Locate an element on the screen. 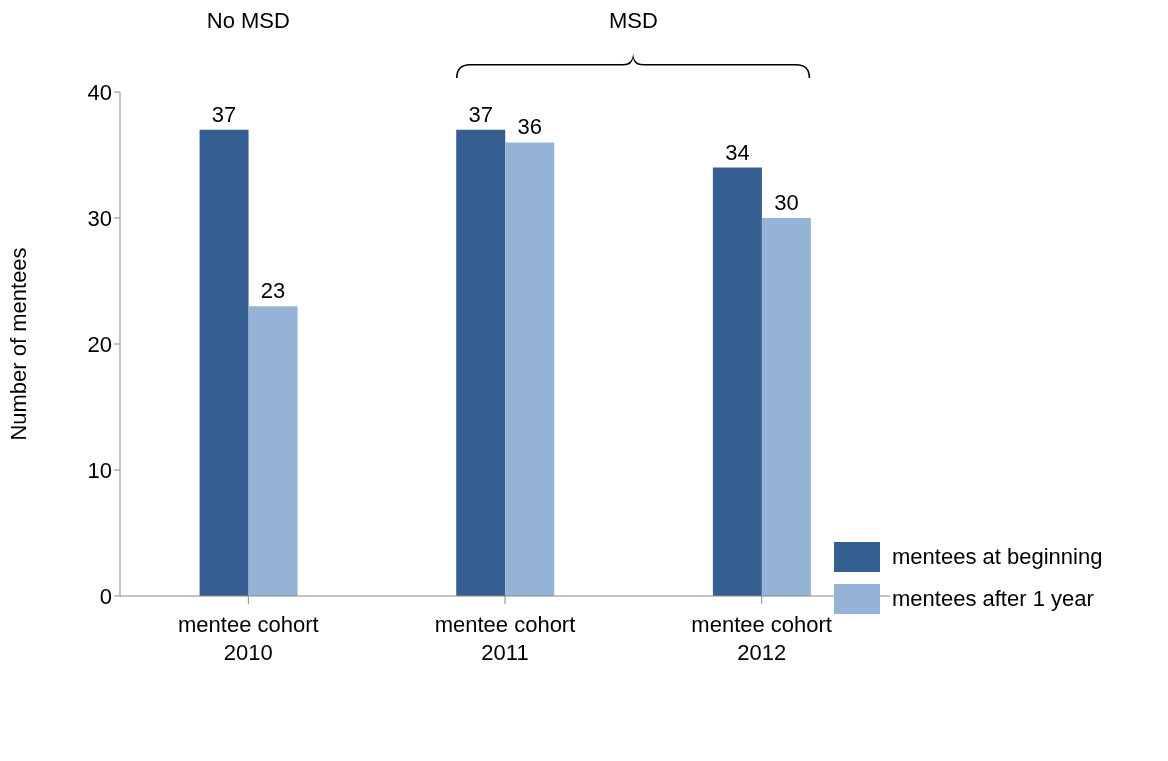 Image resolution: width=1168 pixels, height=761 pixels. data-label: 23 is located at coordinates (273, 291).